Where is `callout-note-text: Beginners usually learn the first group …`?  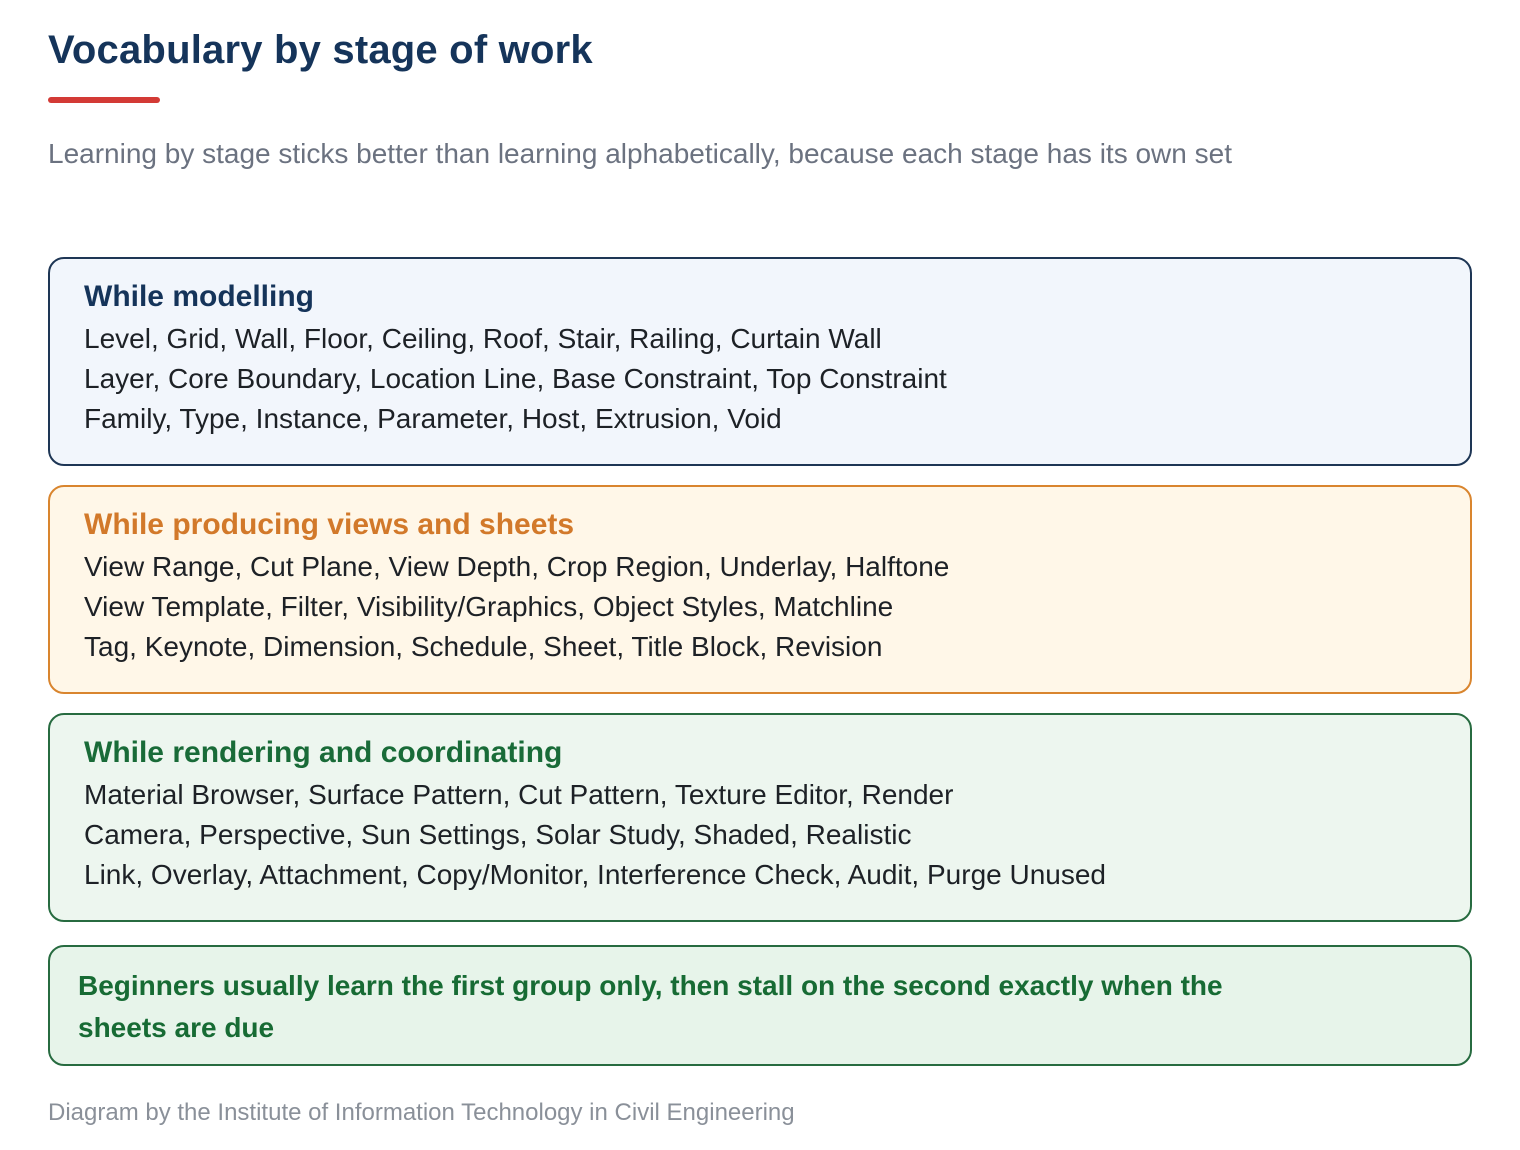
callout-note-text: Beginners usually learn the first group … is located at coordinates (650, 1006).